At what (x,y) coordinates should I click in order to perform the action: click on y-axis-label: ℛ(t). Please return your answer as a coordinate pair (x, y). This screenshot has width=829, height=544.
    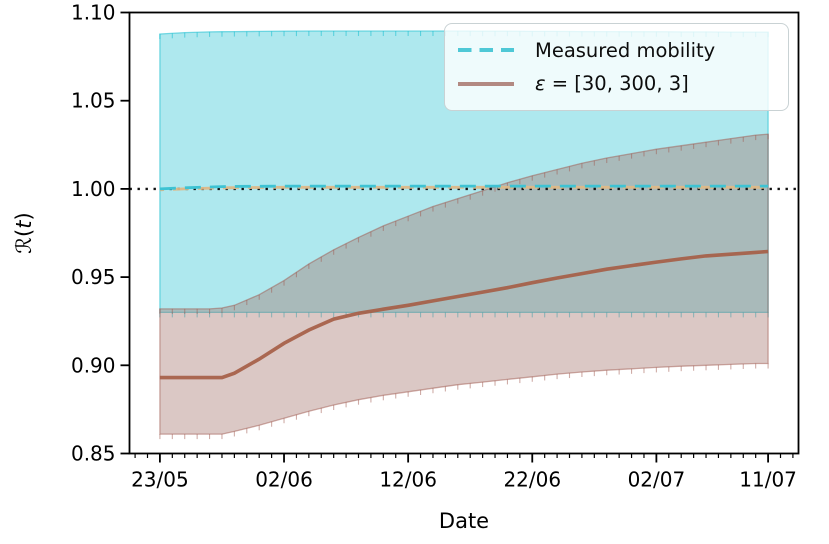
    Looking at the image, I should click on (24, 233).